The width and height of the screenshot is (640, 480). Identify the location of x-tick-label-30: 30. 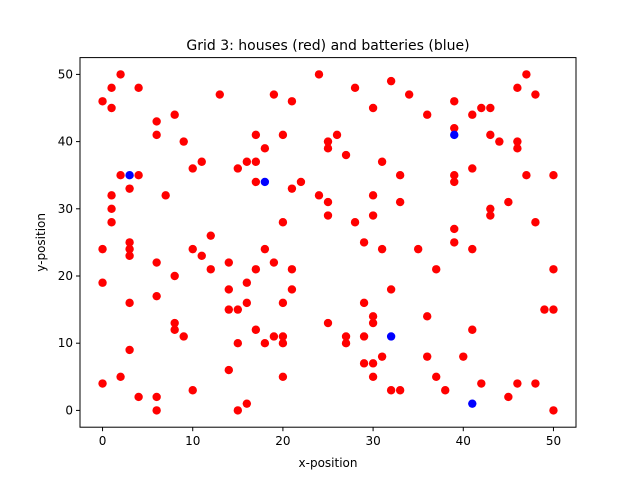
(372, 441).